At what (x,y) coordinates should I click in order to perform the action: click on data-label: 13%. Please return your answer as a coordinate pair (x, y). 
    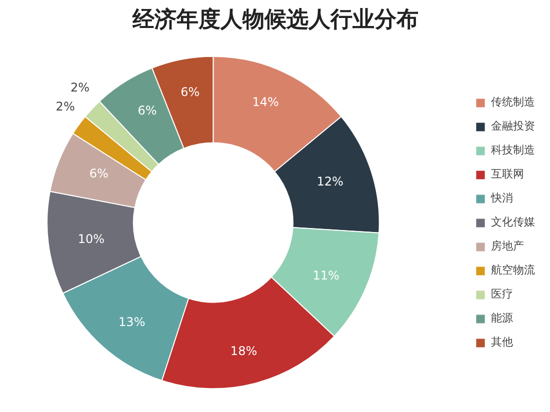
    Looking at the image, I should click on (132, 322).